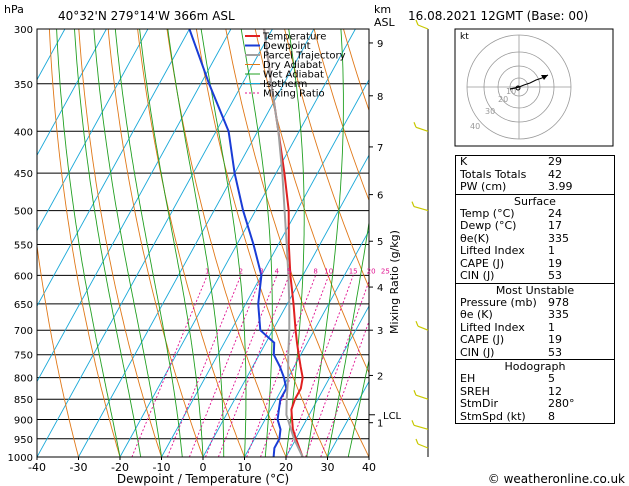  What do you see at coordinates (511, 391) in the screenshot?
I see `stat-row: SREH 12` at bounding box center [511, 391].